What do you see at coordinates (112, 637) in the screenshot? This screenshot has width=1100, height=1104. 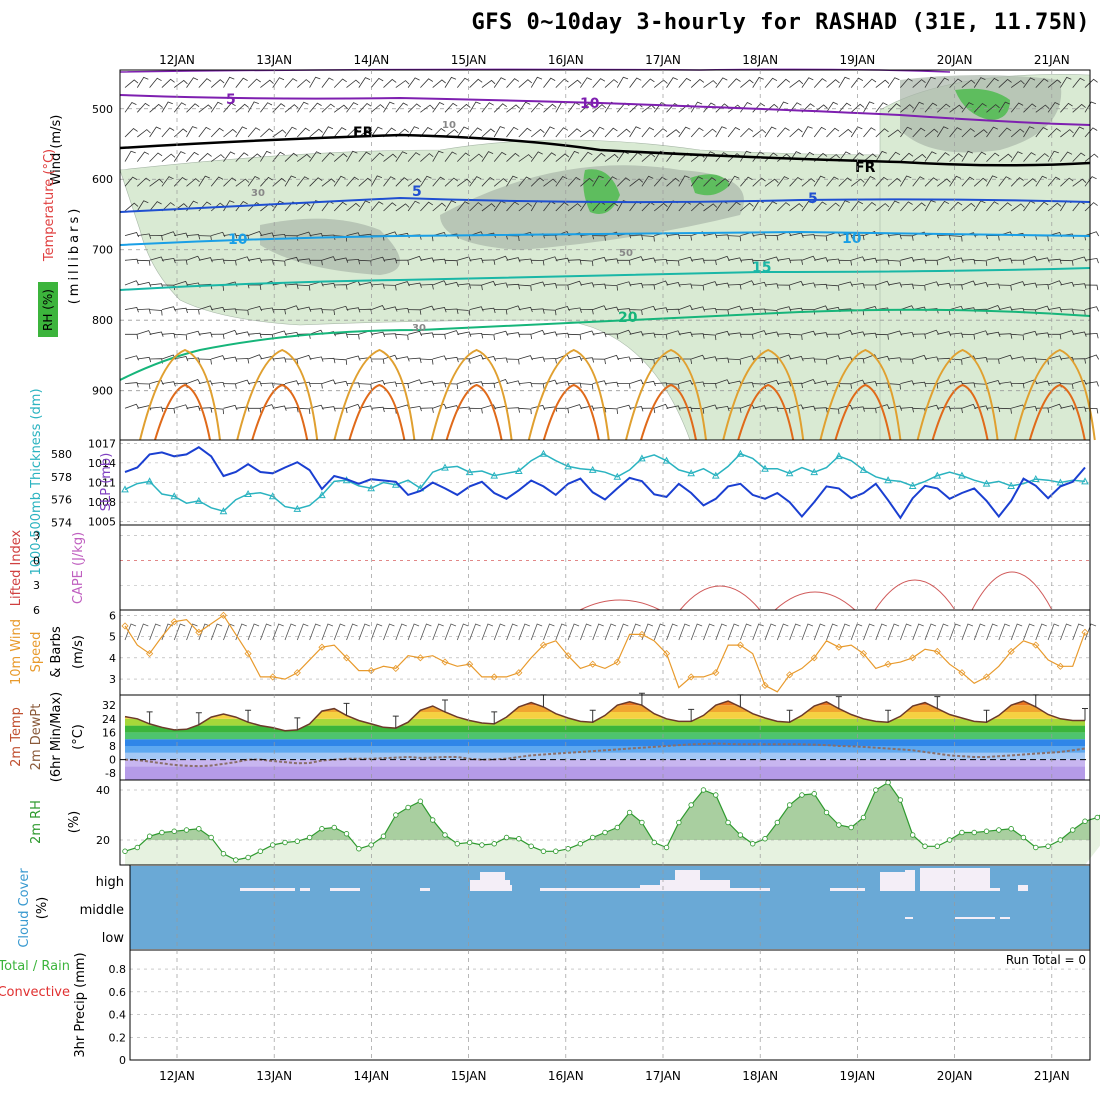 I see `tick-label: 5` at bounding box center [112, 637].